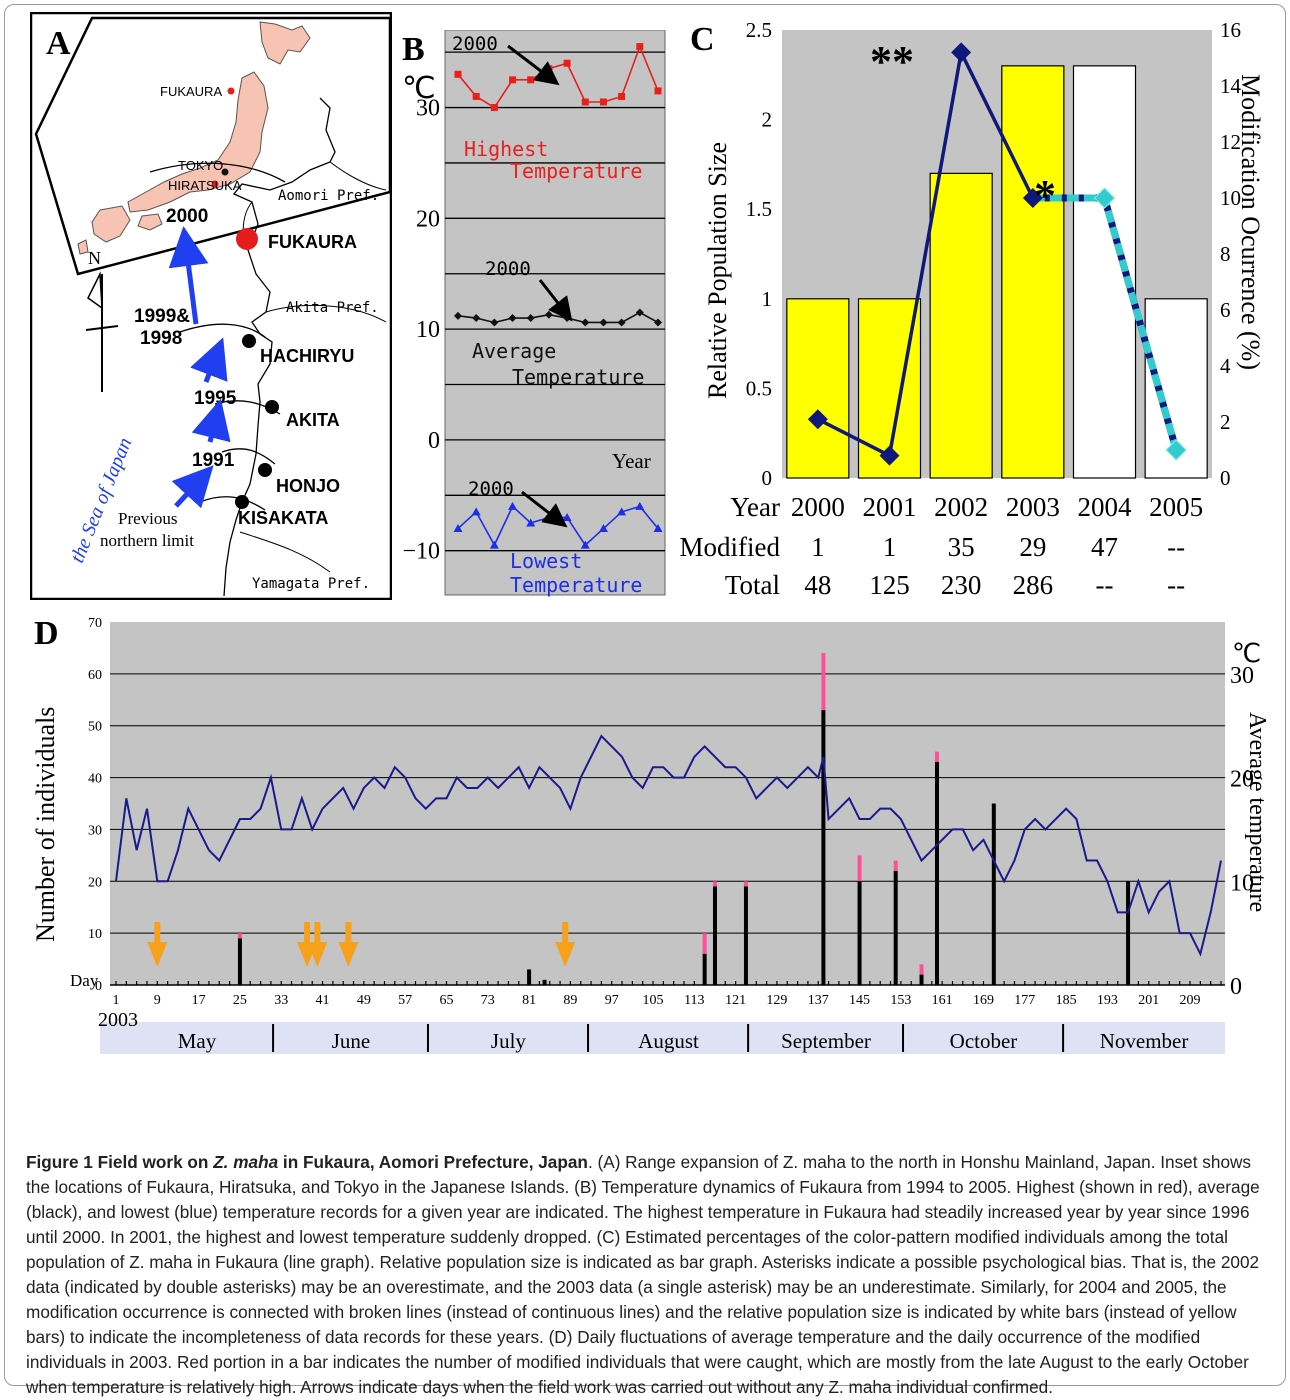 The width and height of the screenshot is (1290, 1400). Describe the element at coordinates (818, 388) in the screenshot. I see `population-bar-2000` at that location.